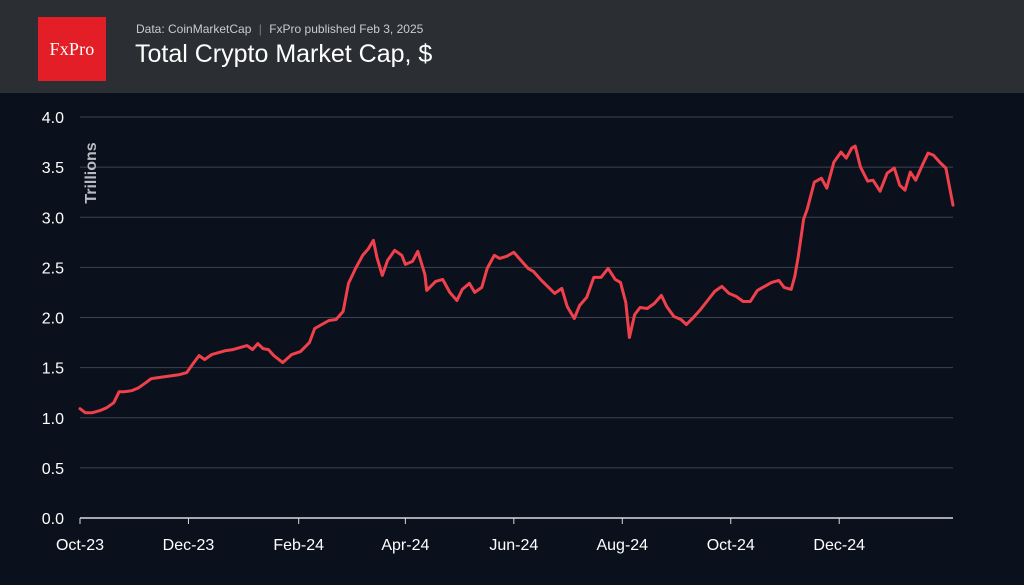 The image size is (1024, 585). What do you see at coordinates (91, 172) in the screenshot?
I see `y-axis-label: Trillions` at bounding box center [91, 172].